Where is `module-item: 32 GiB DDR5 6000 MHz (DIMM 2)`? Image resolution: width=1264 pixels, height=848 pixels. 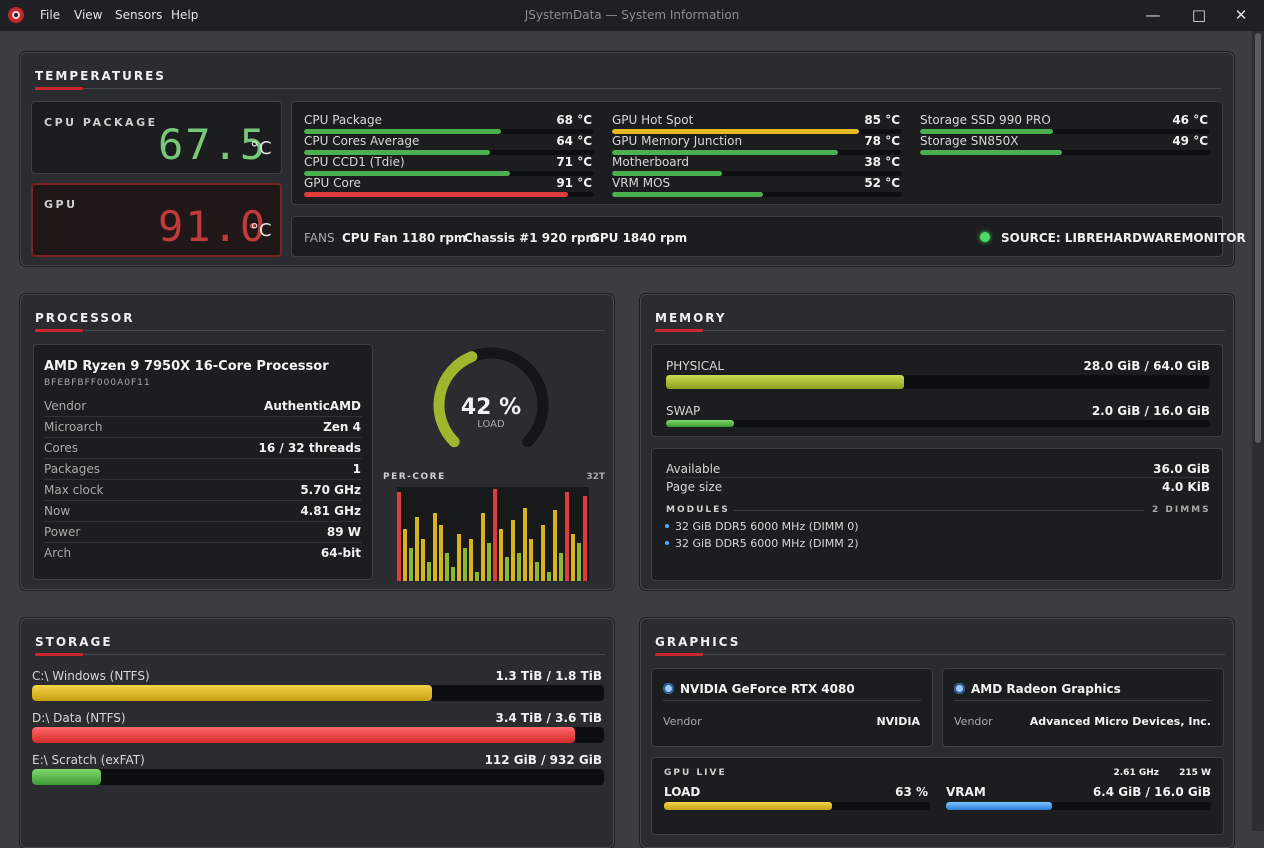
module-item: 32 GiB DDR5 6000 MHz (DIMM 2) is located at coordinates (767, 543).